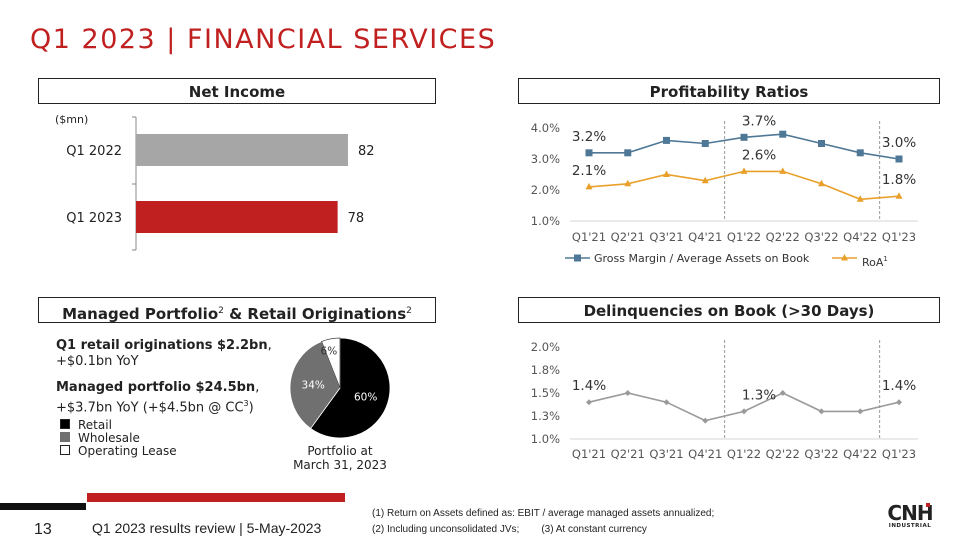  What do you see at coordinates (875, 262) in the screenshot?
I see `legend-label-roa: RoA1` at bounding box center [875, 262].